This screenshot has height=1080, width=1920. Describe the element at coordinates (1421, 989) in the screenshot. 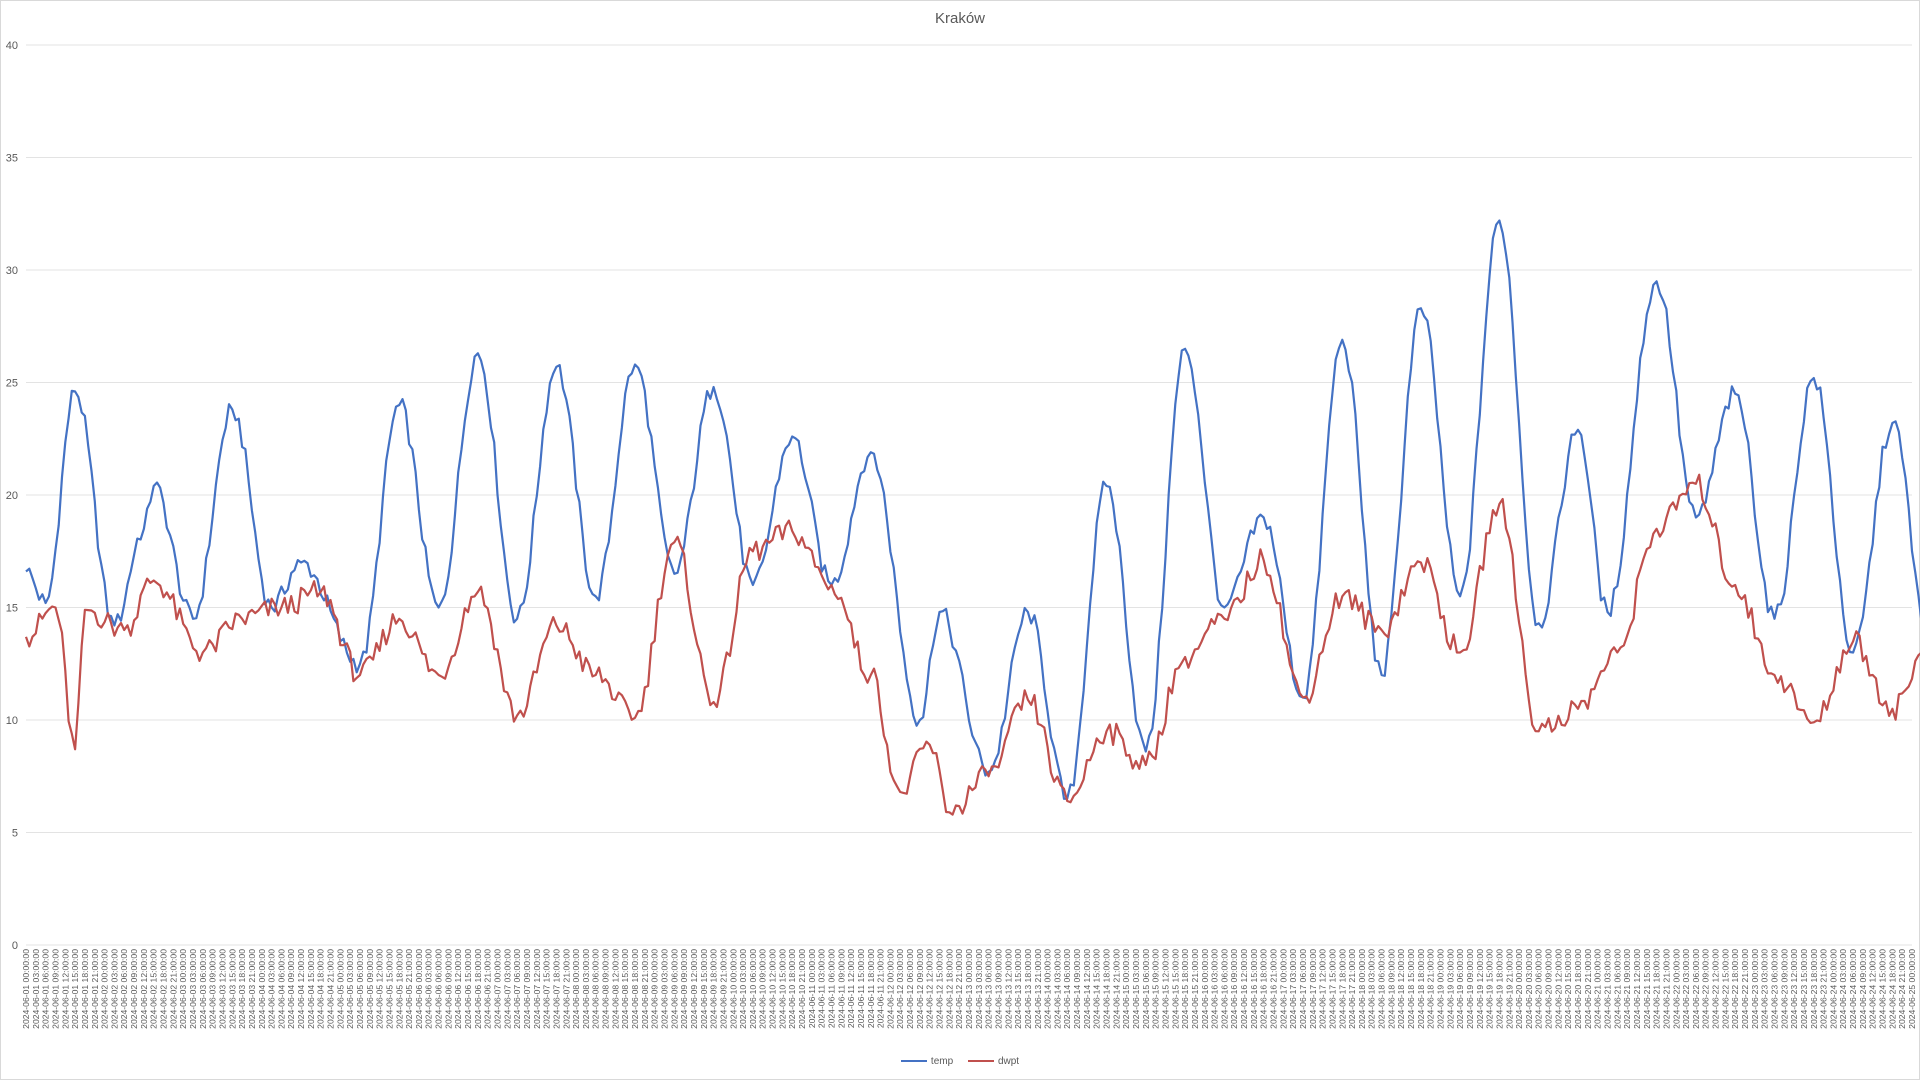

I see `x-tick-label: 2024-06-18 18:00:00` at that location.